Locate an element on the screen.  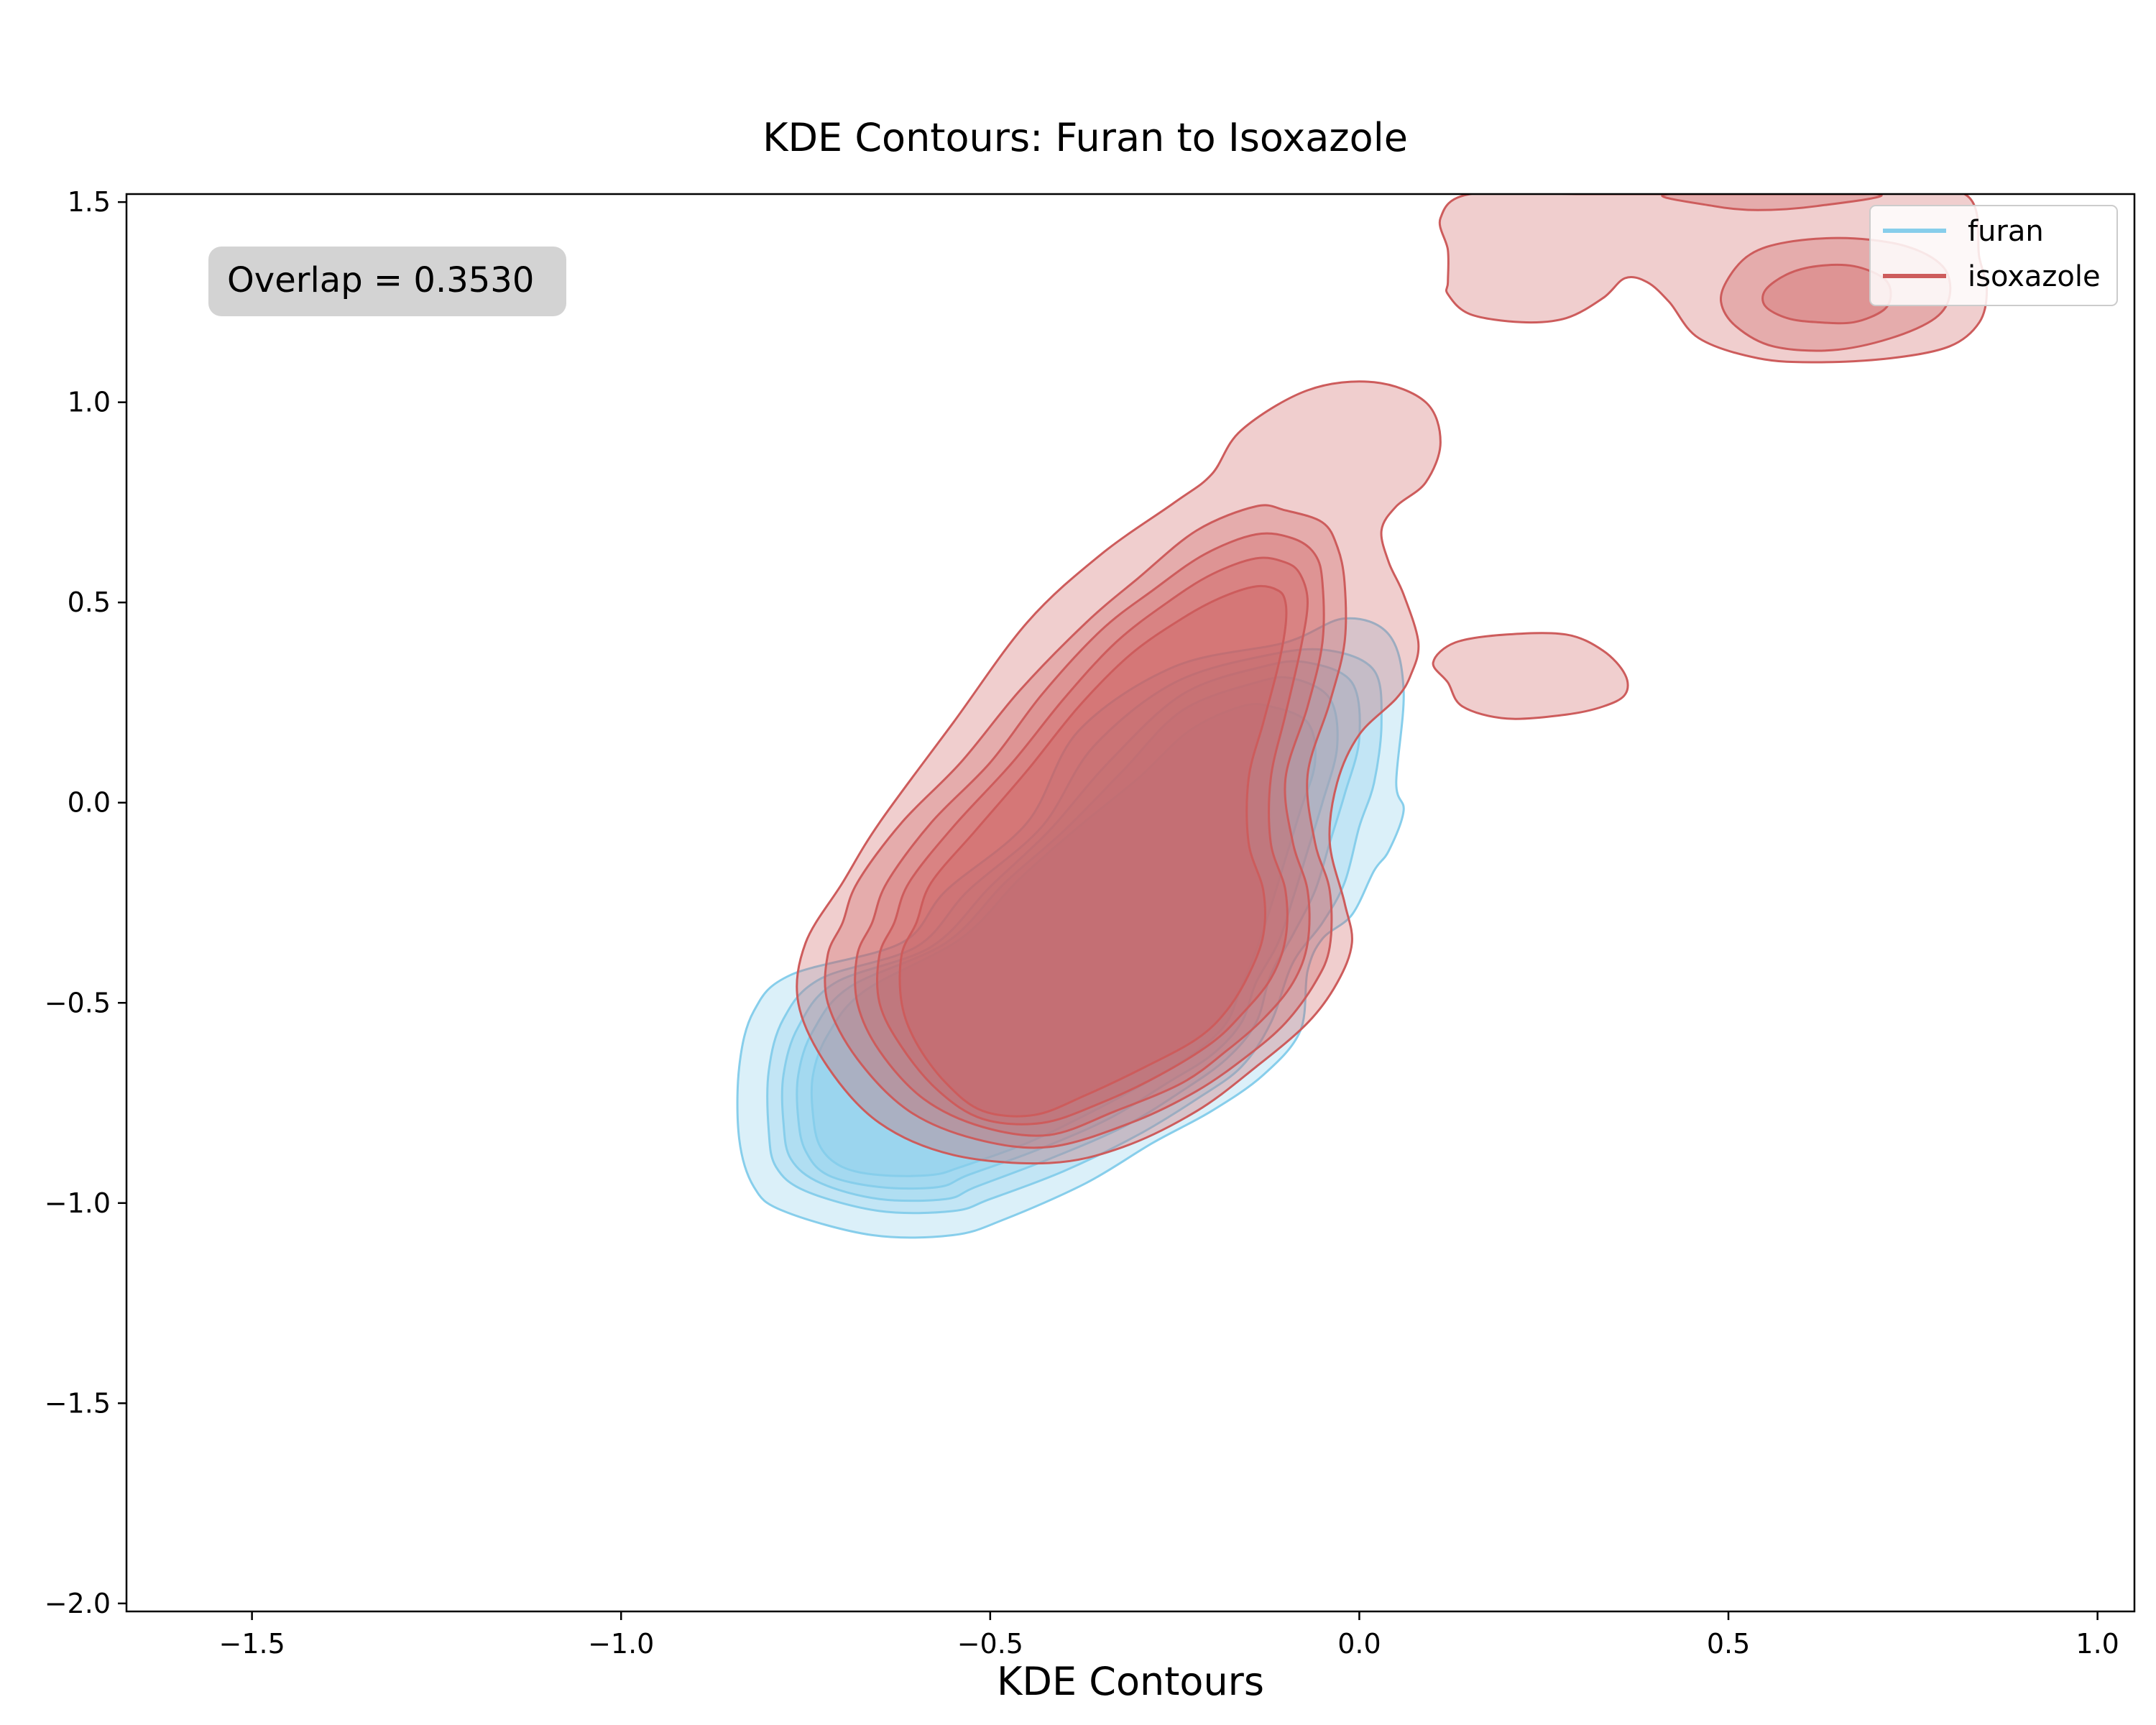
chart-title: KDE Contours: Furan to Isoxazole is located at coordinates (1085, 137).